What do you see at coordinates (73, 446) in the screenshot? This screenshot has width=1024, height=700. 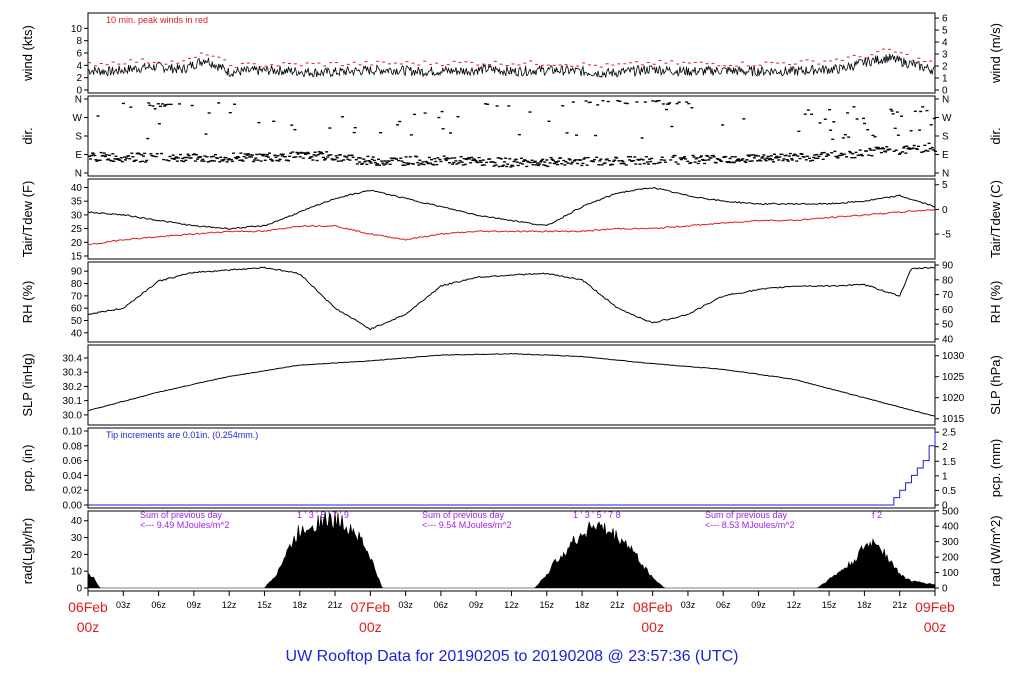 I see `ytick-label-left-pcp: 0.08` at bounding box center [73, 446].